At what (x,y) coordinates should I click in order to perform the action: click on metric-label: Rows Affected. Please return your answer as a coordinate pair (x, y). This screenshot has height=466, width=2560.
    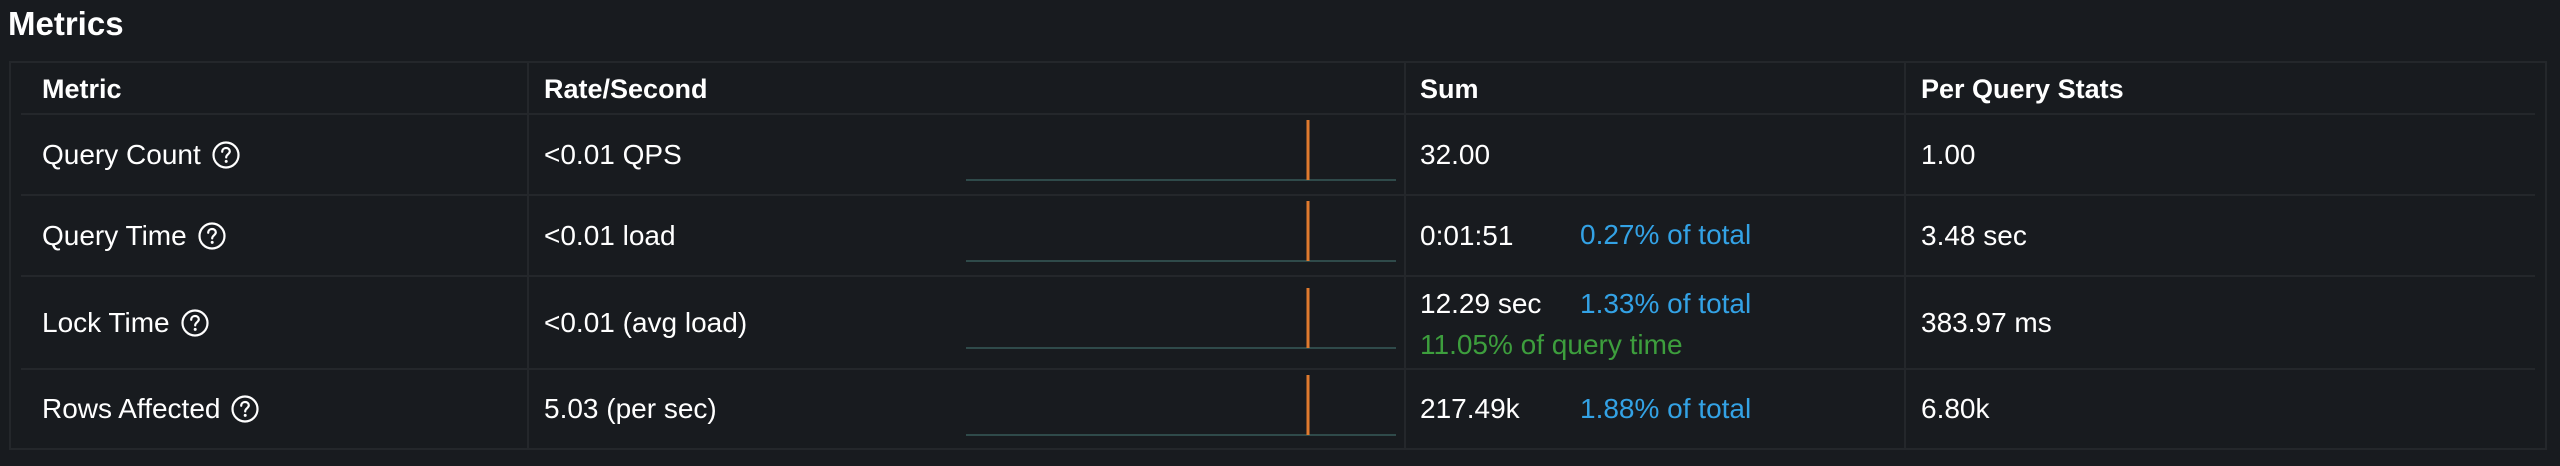
    Looking at the image, I should click on (131, 408).